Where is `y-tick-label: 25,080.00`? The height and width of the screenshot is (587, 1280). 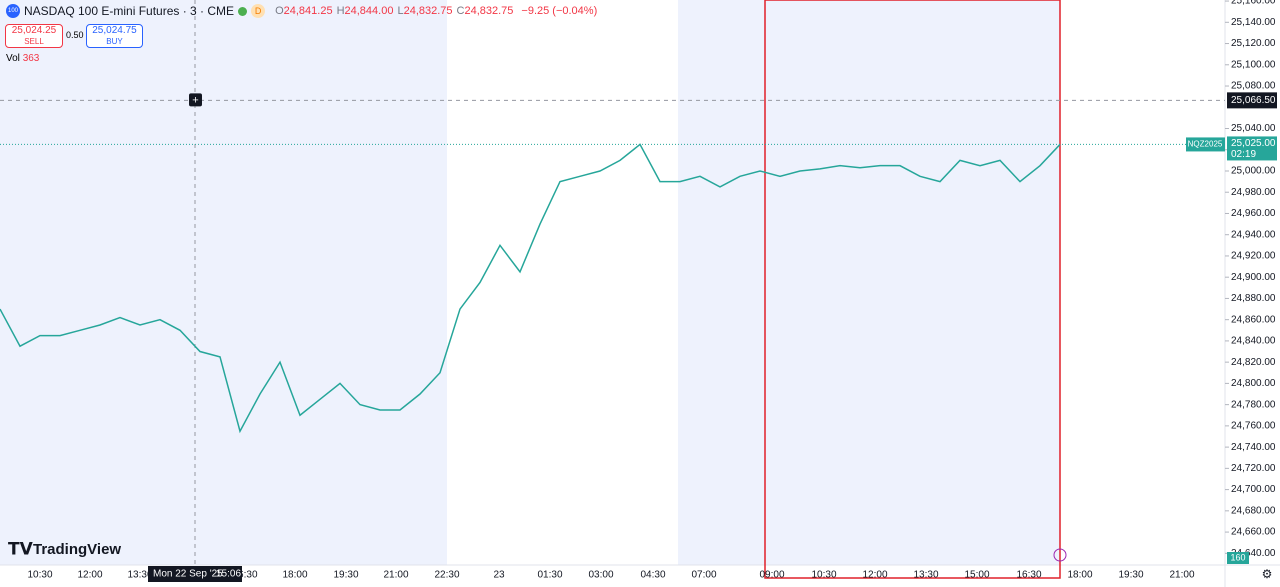
y-tick-label: 25,080.00 is located at coordinates (1253, 86).